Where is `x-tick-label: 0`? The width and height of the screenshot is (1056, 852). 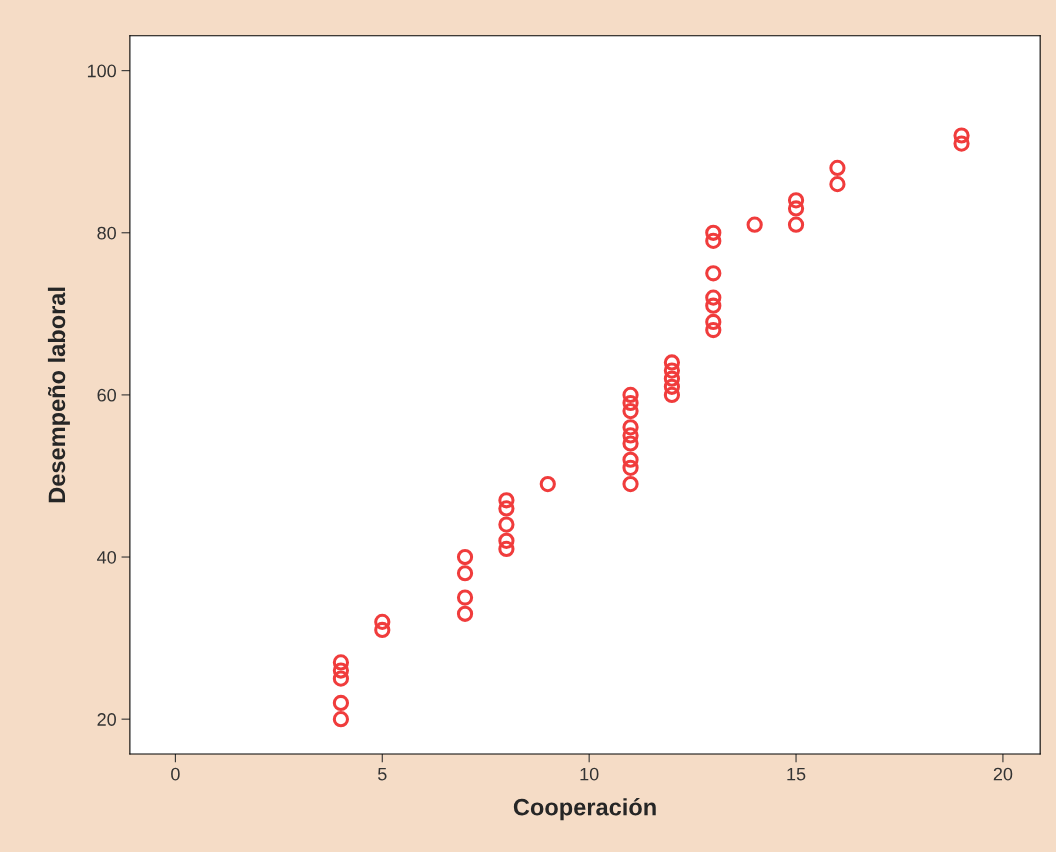 x-tick-label: 0 is located at coordinates (175, 774).